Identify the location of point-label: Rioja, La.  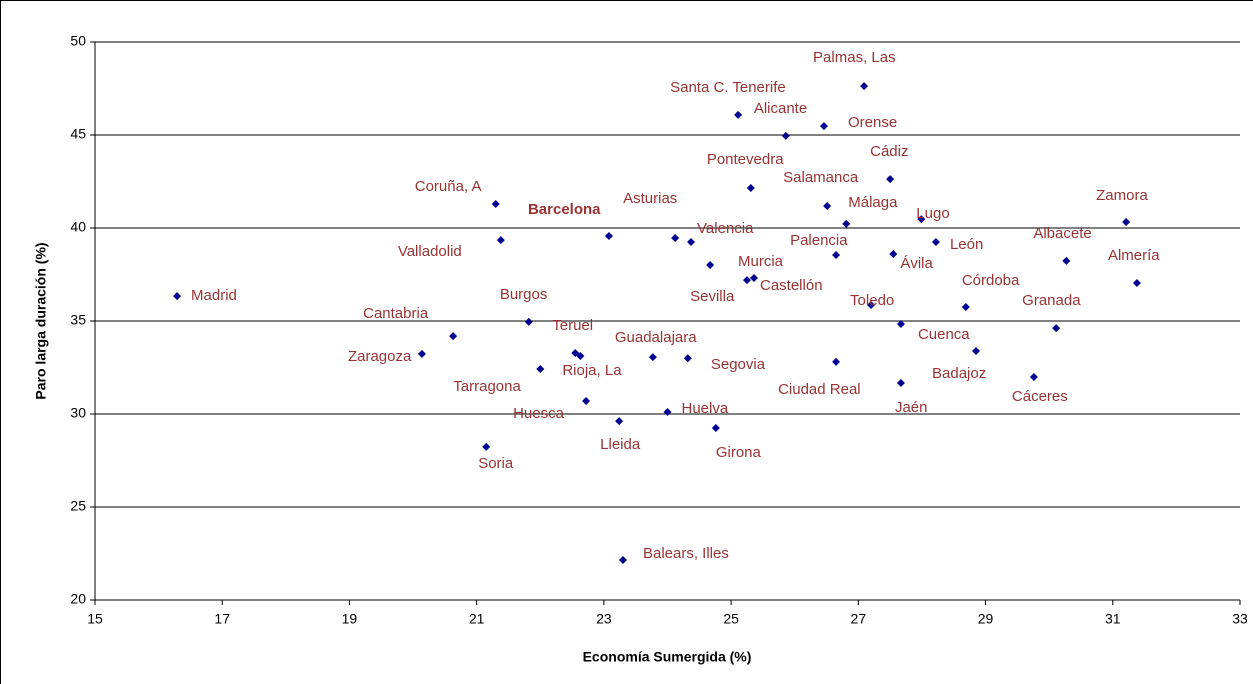
(592, 370).